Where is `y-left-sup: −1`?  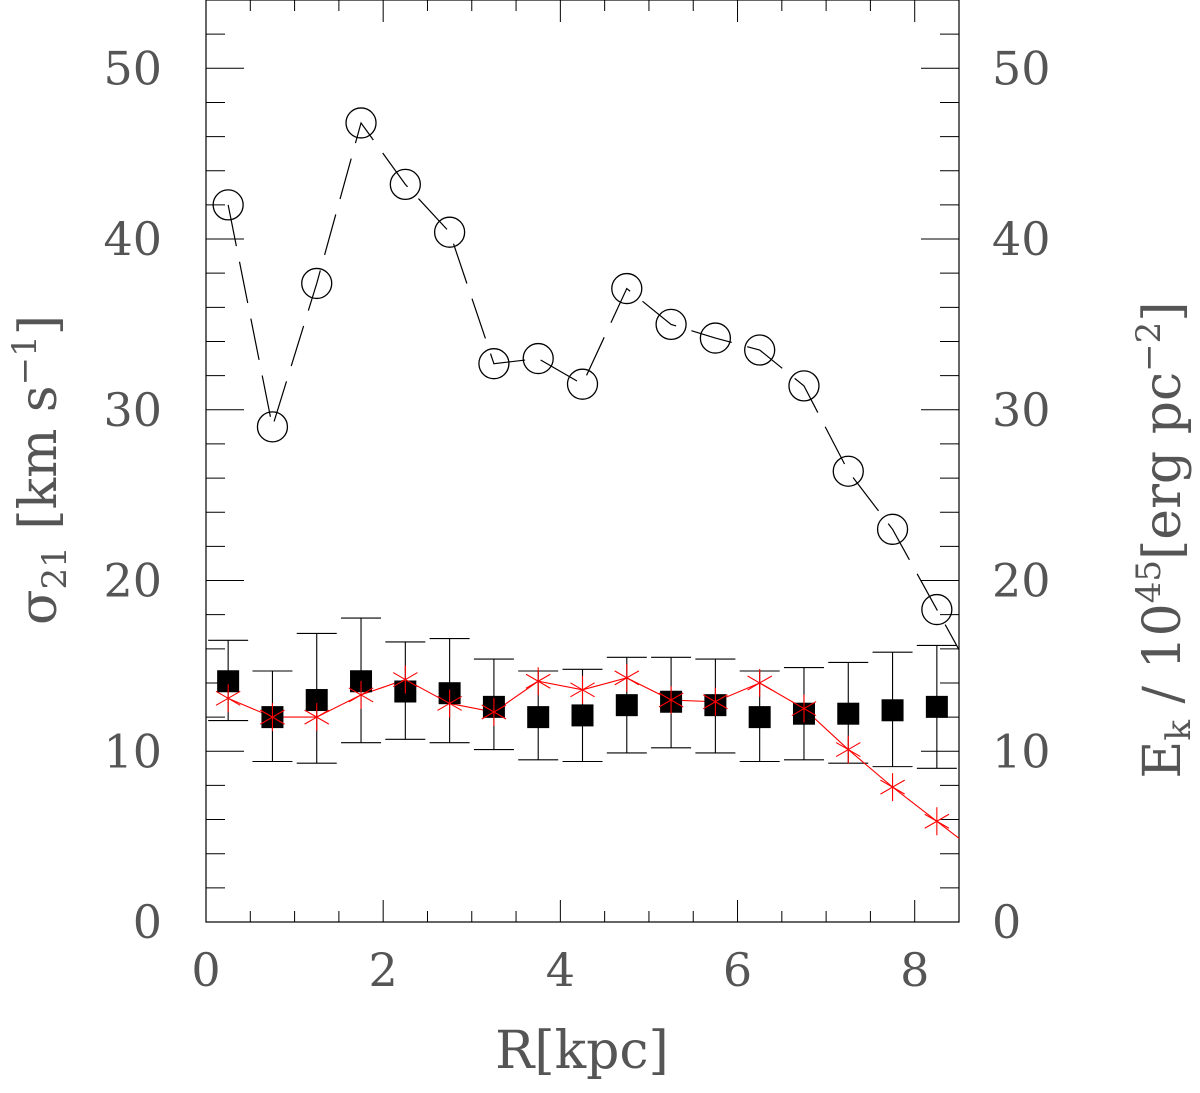 y-left-sup: −1 is located at coordinates (25, 360).